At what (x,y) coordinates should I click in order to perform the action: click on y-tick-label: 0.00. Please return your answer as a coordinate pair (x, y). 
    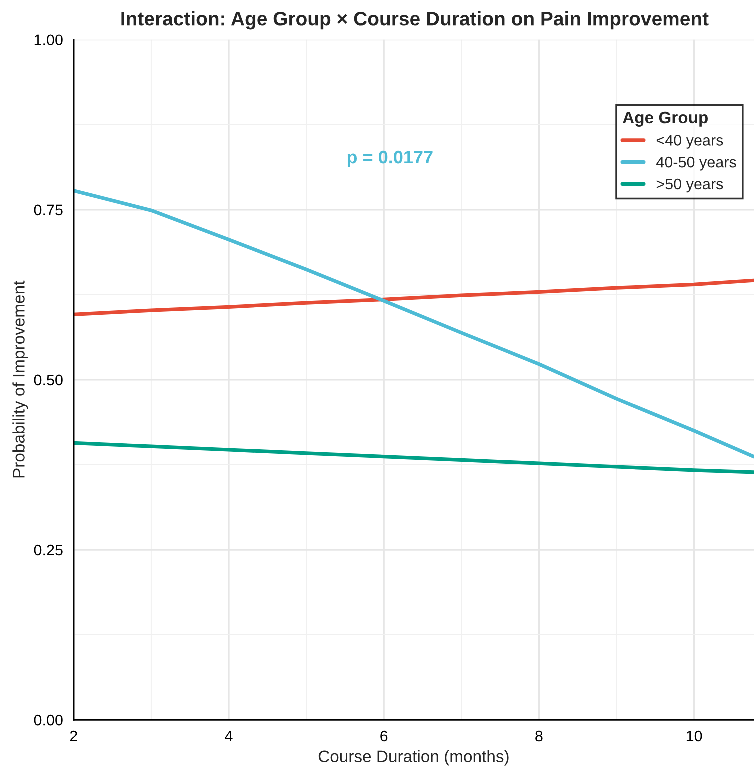
    Looking at the image, I should click on (48, 720).